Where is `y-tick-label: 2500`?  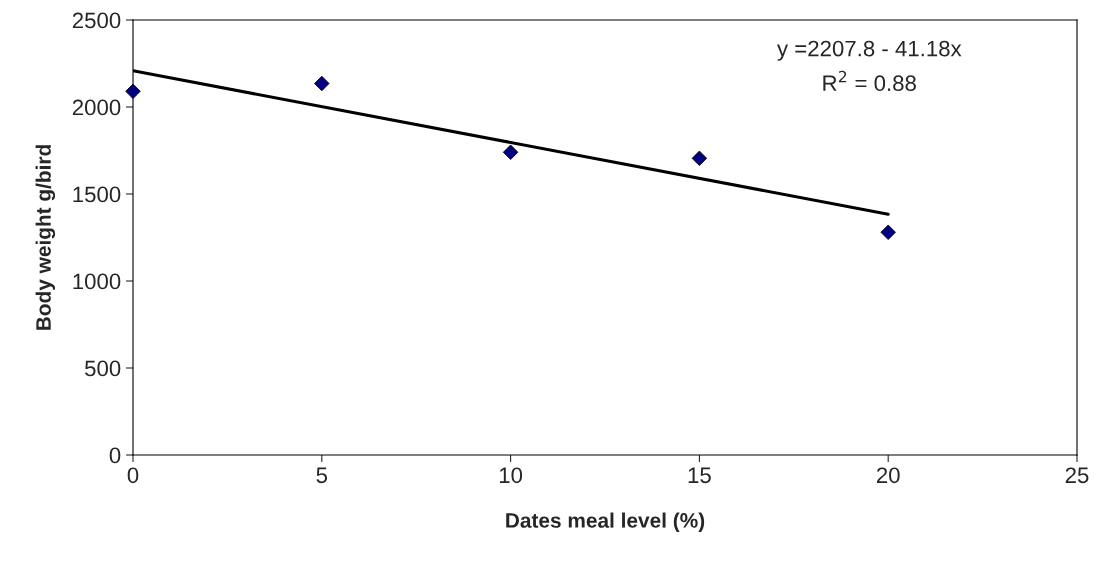
y-tick-label: 2500 is located at coordinates (96, 20).